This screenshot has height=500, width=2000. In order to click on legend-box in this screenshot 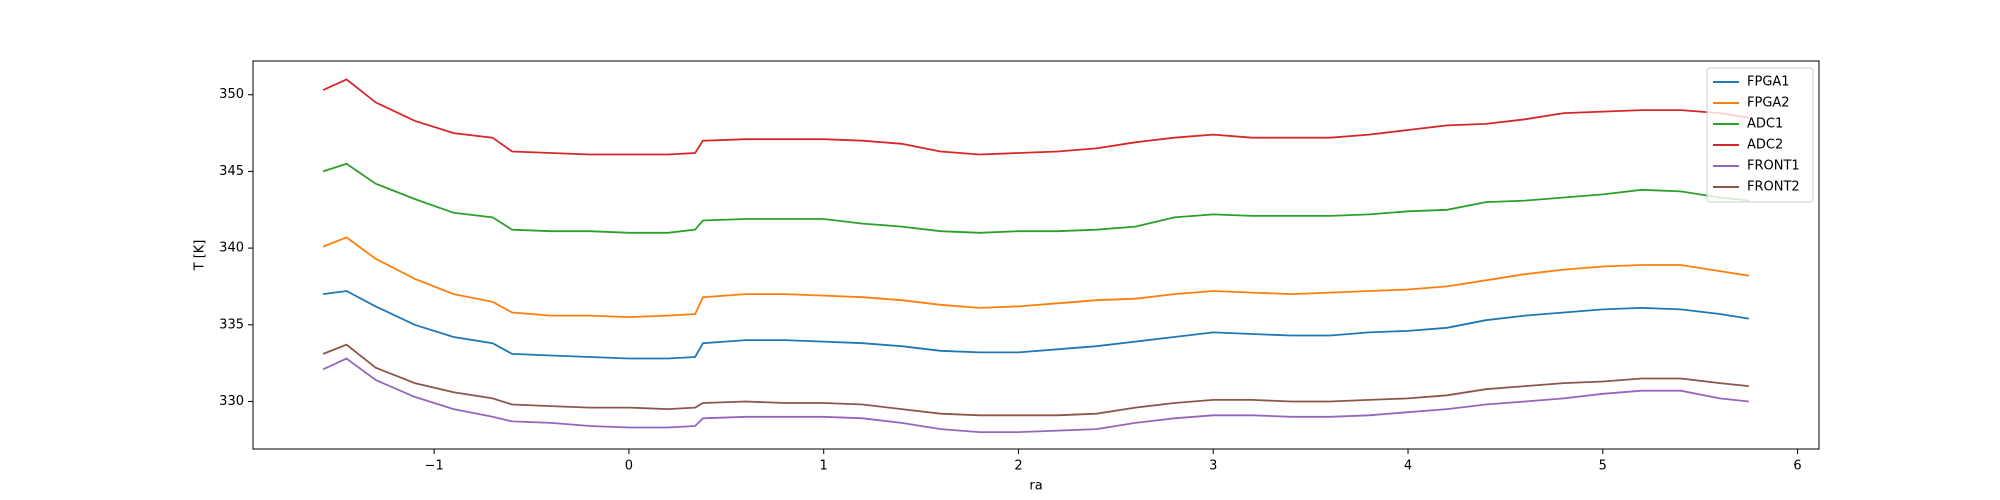, I will do `click(1760, 135)`.